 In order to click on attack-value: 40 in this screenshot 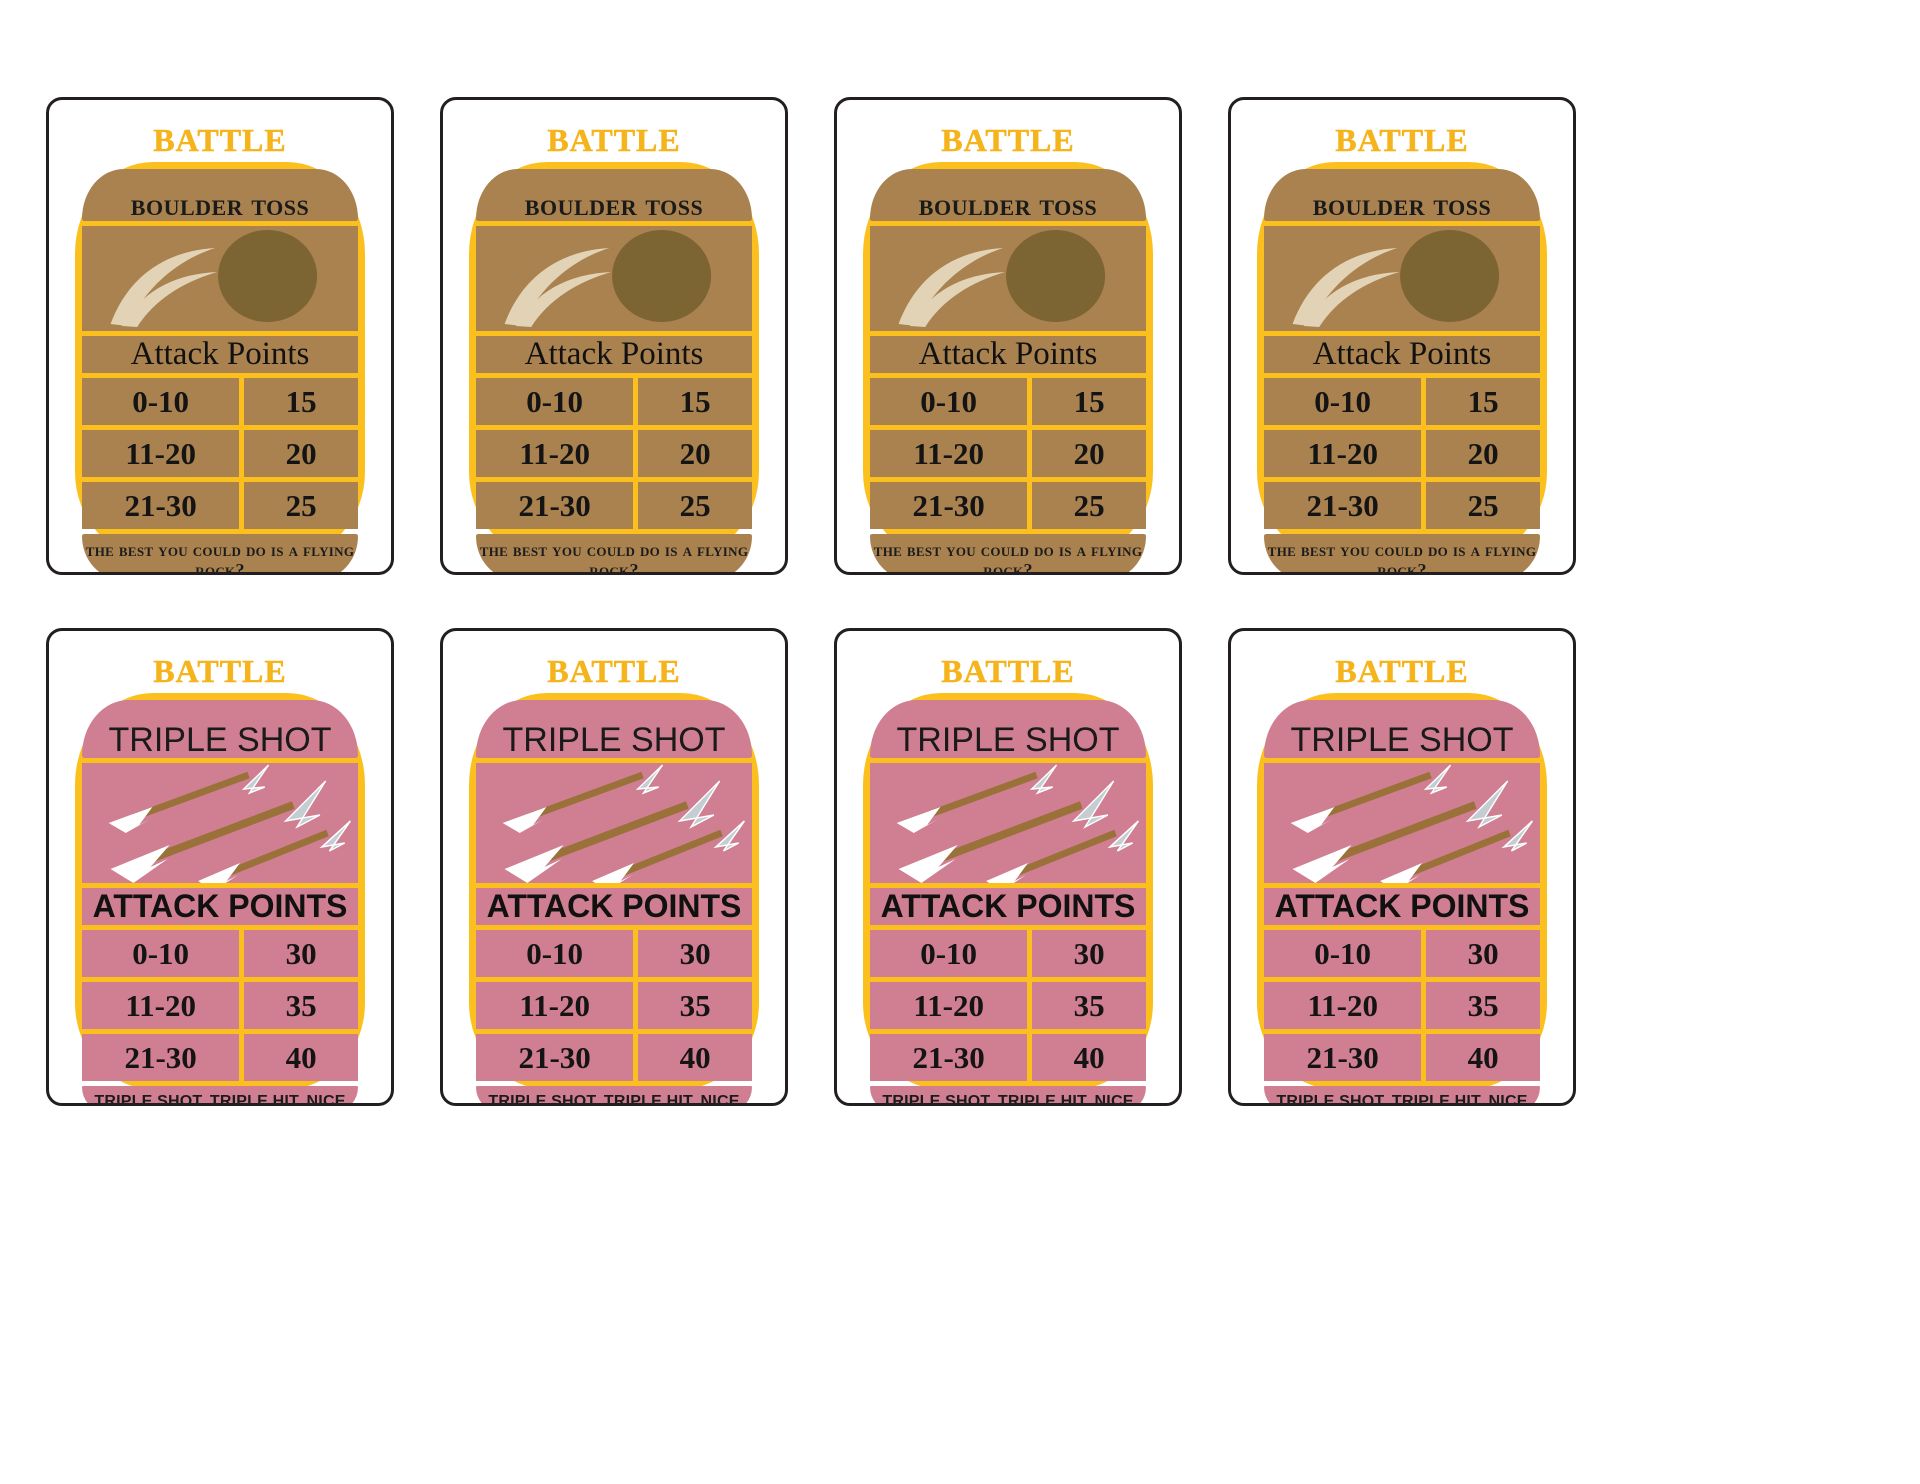, I will do `click(301, 1057)`.